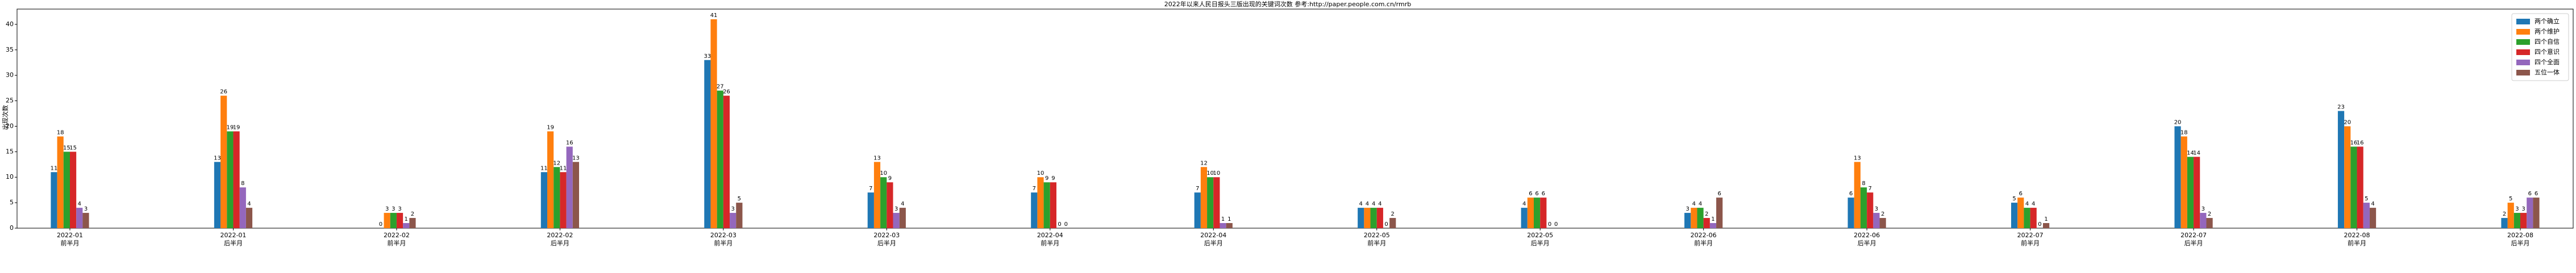 The width and height of the screenshot is (2576, 273). What do you see at coordinates (397, 235) in the screenshot?
I see `x-tick-label: 2022-02` at bounding box center [397, 235].